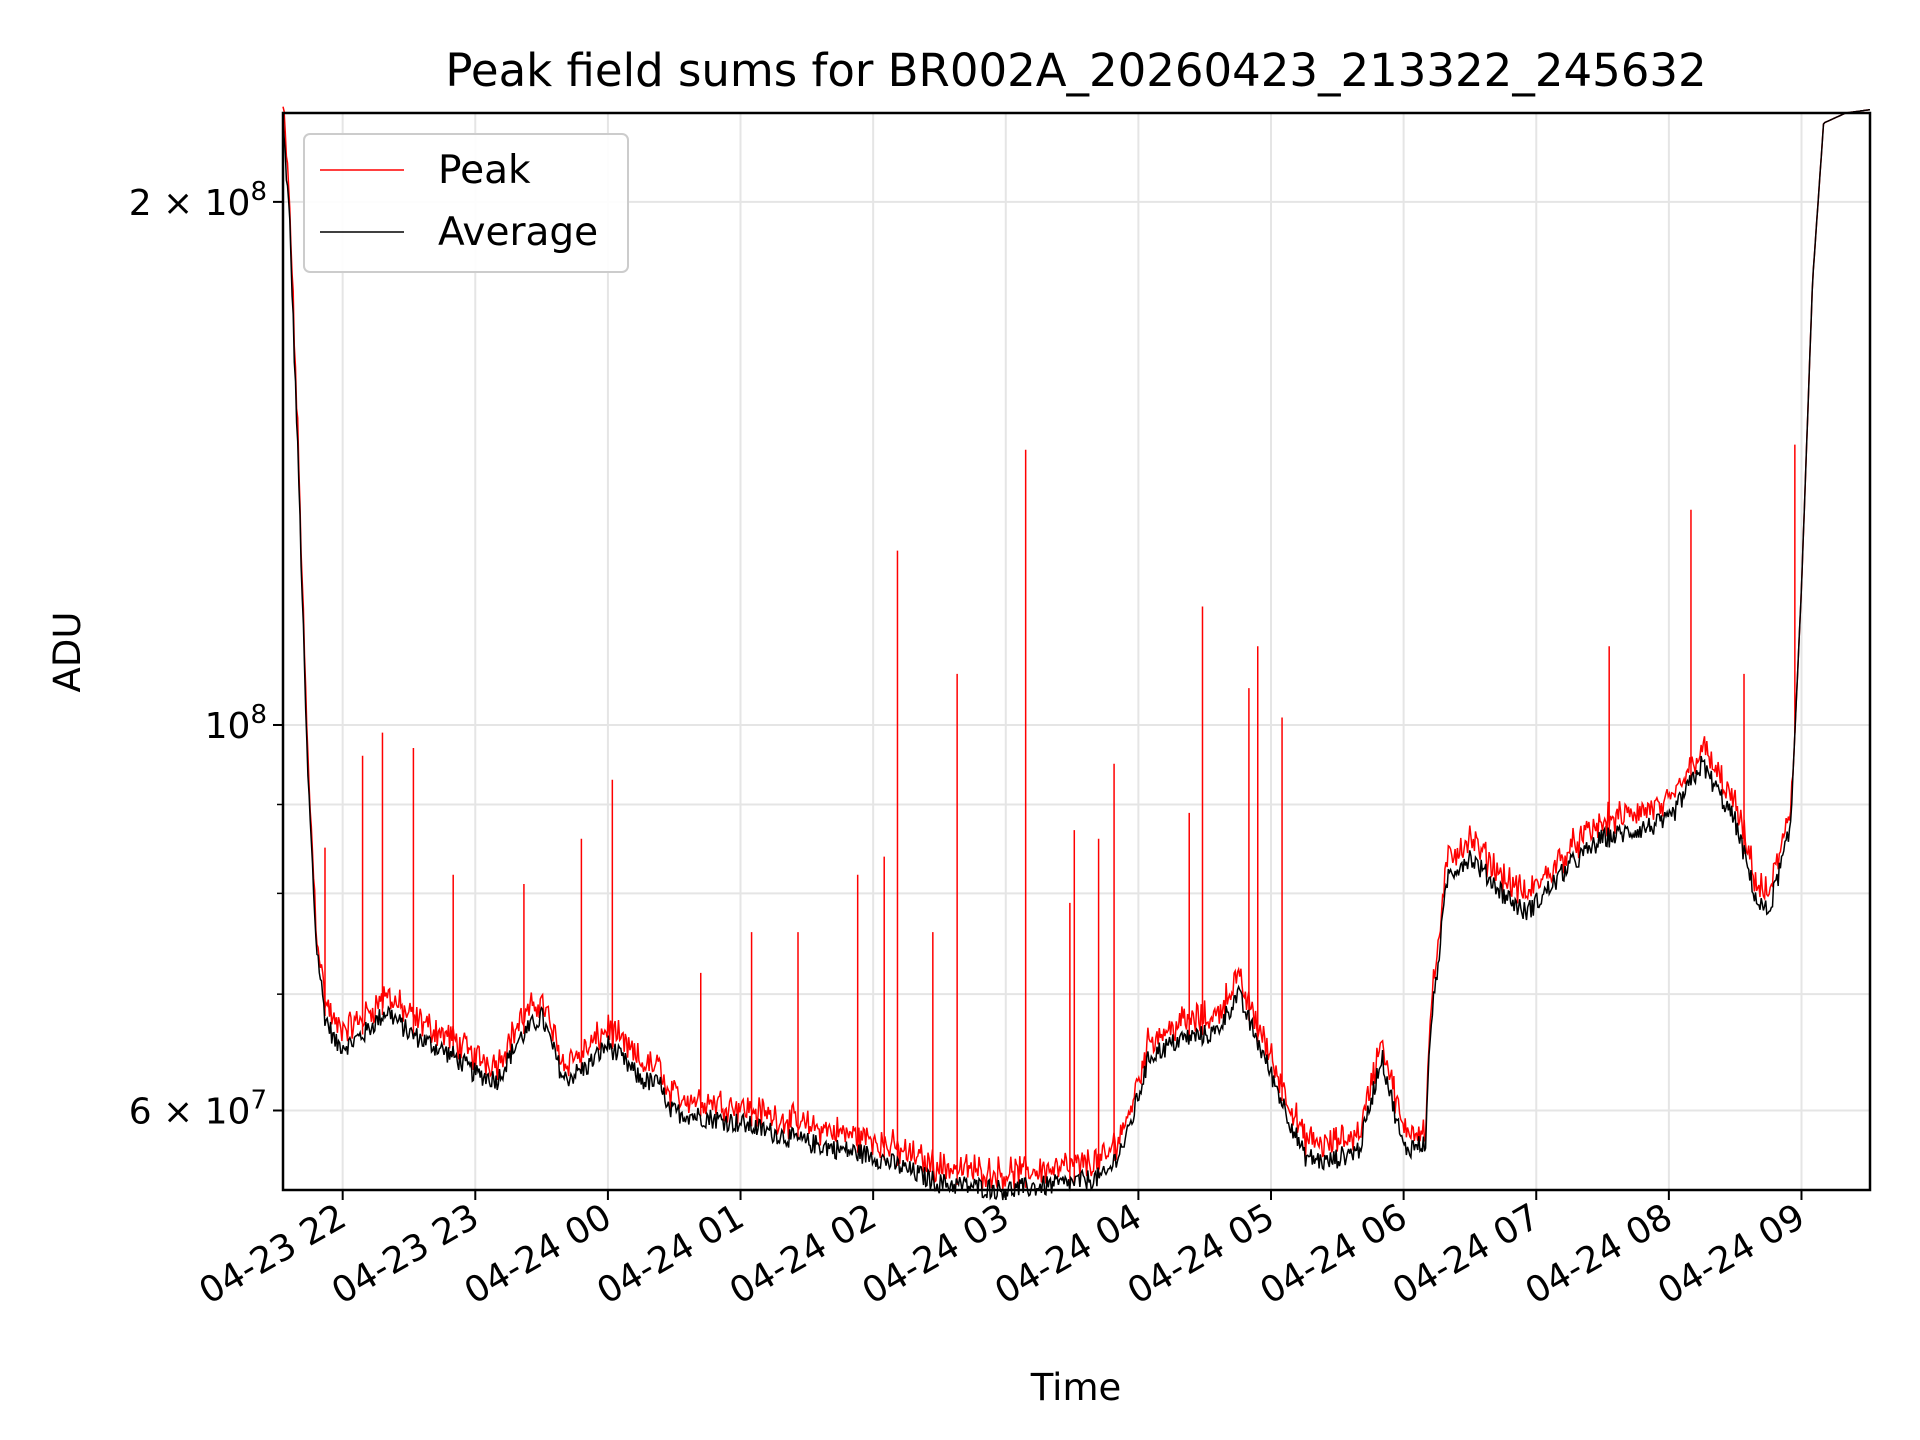 This screenshot has width=1920, height=1440. Describe the element at coordinates (198, 200) in the screenshot. I see `y-tick-label: 2 × 108` at that location.